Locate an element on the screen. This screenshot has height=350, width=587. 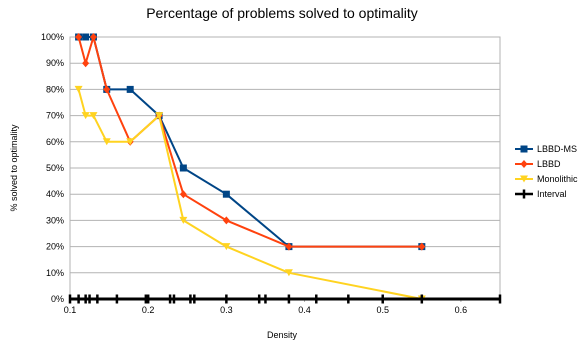
legend-label: LBBD-MS is located at coordinates (557, 149).